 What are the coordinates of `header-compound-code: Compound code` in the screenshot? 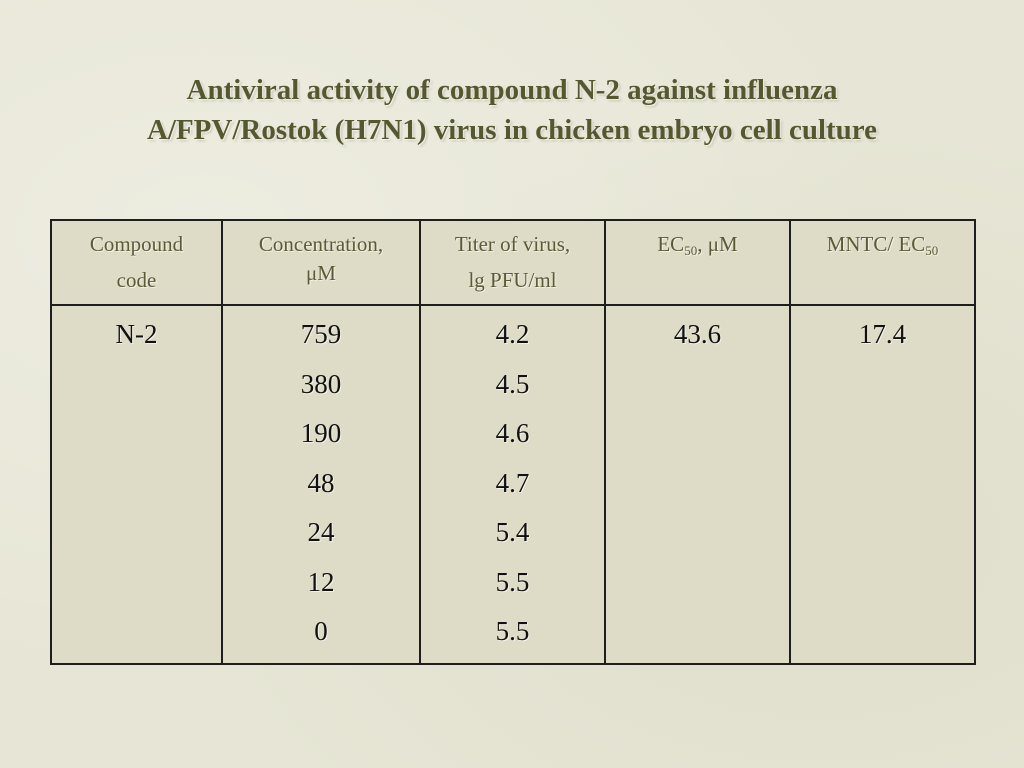 It's located at (136, 262).